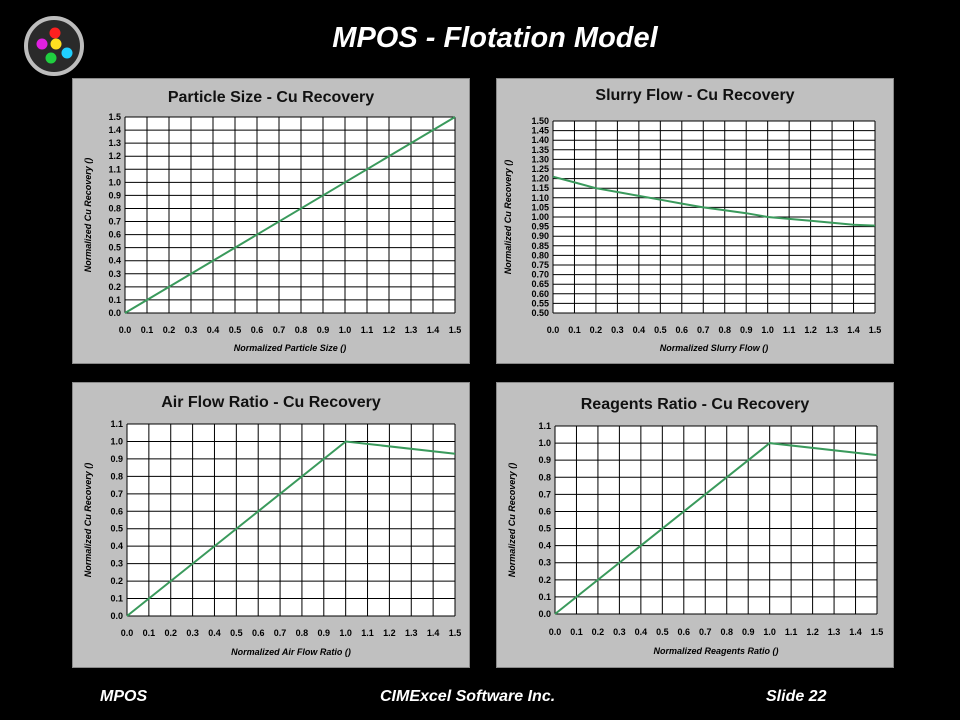  Describe the element at coordinates (495, 38) in the screenshot. I see `slide-title: MPOS - Flotation Model` at that location.